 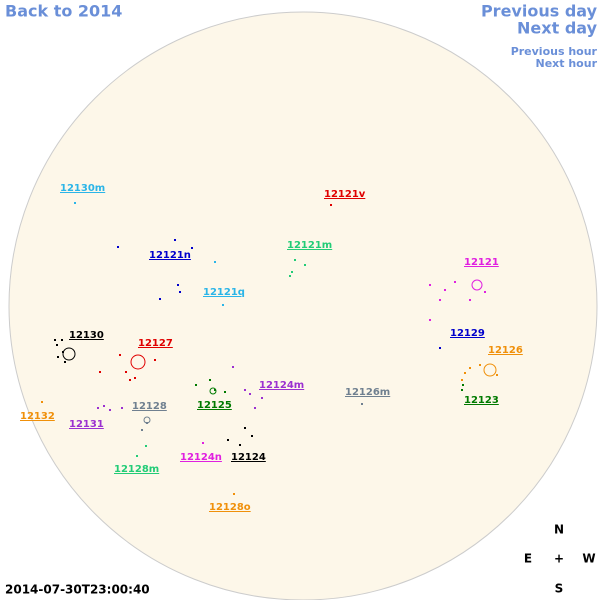 What do you see at coordinates (136, 469) in the screenshot?
I see `region-link: 12128m` at bounding box center [136, 469].